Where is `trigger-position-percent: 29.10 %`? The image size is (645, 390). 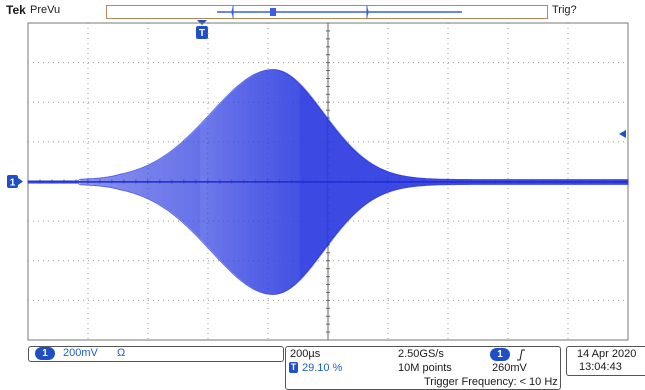 trigger-position-percent: 29.10 % is located at coordinates (322, 368).